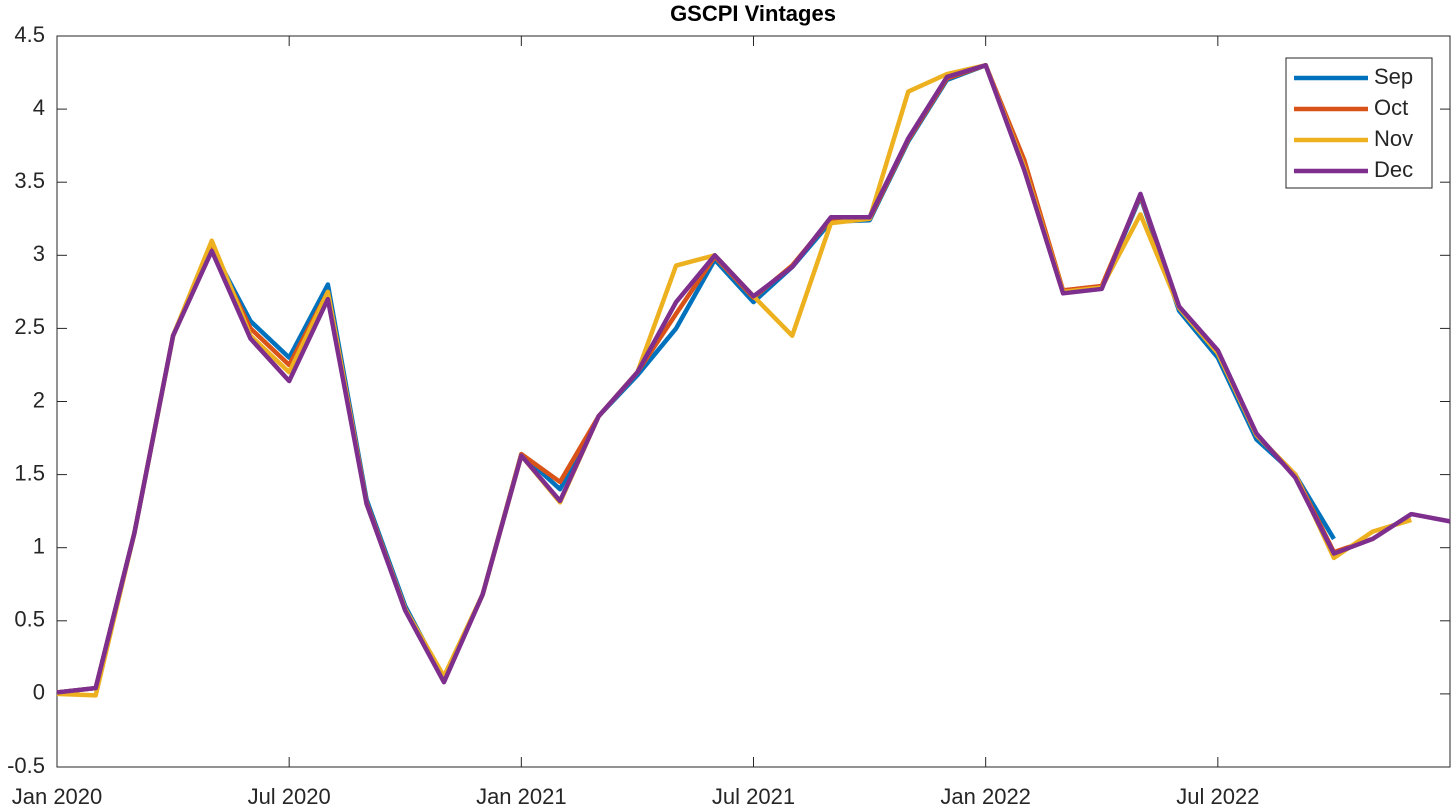  What do you see at coordinates (39, 107) in the screenshot?
I see `y-tick-label: 4` at bounding box center [39, 107].